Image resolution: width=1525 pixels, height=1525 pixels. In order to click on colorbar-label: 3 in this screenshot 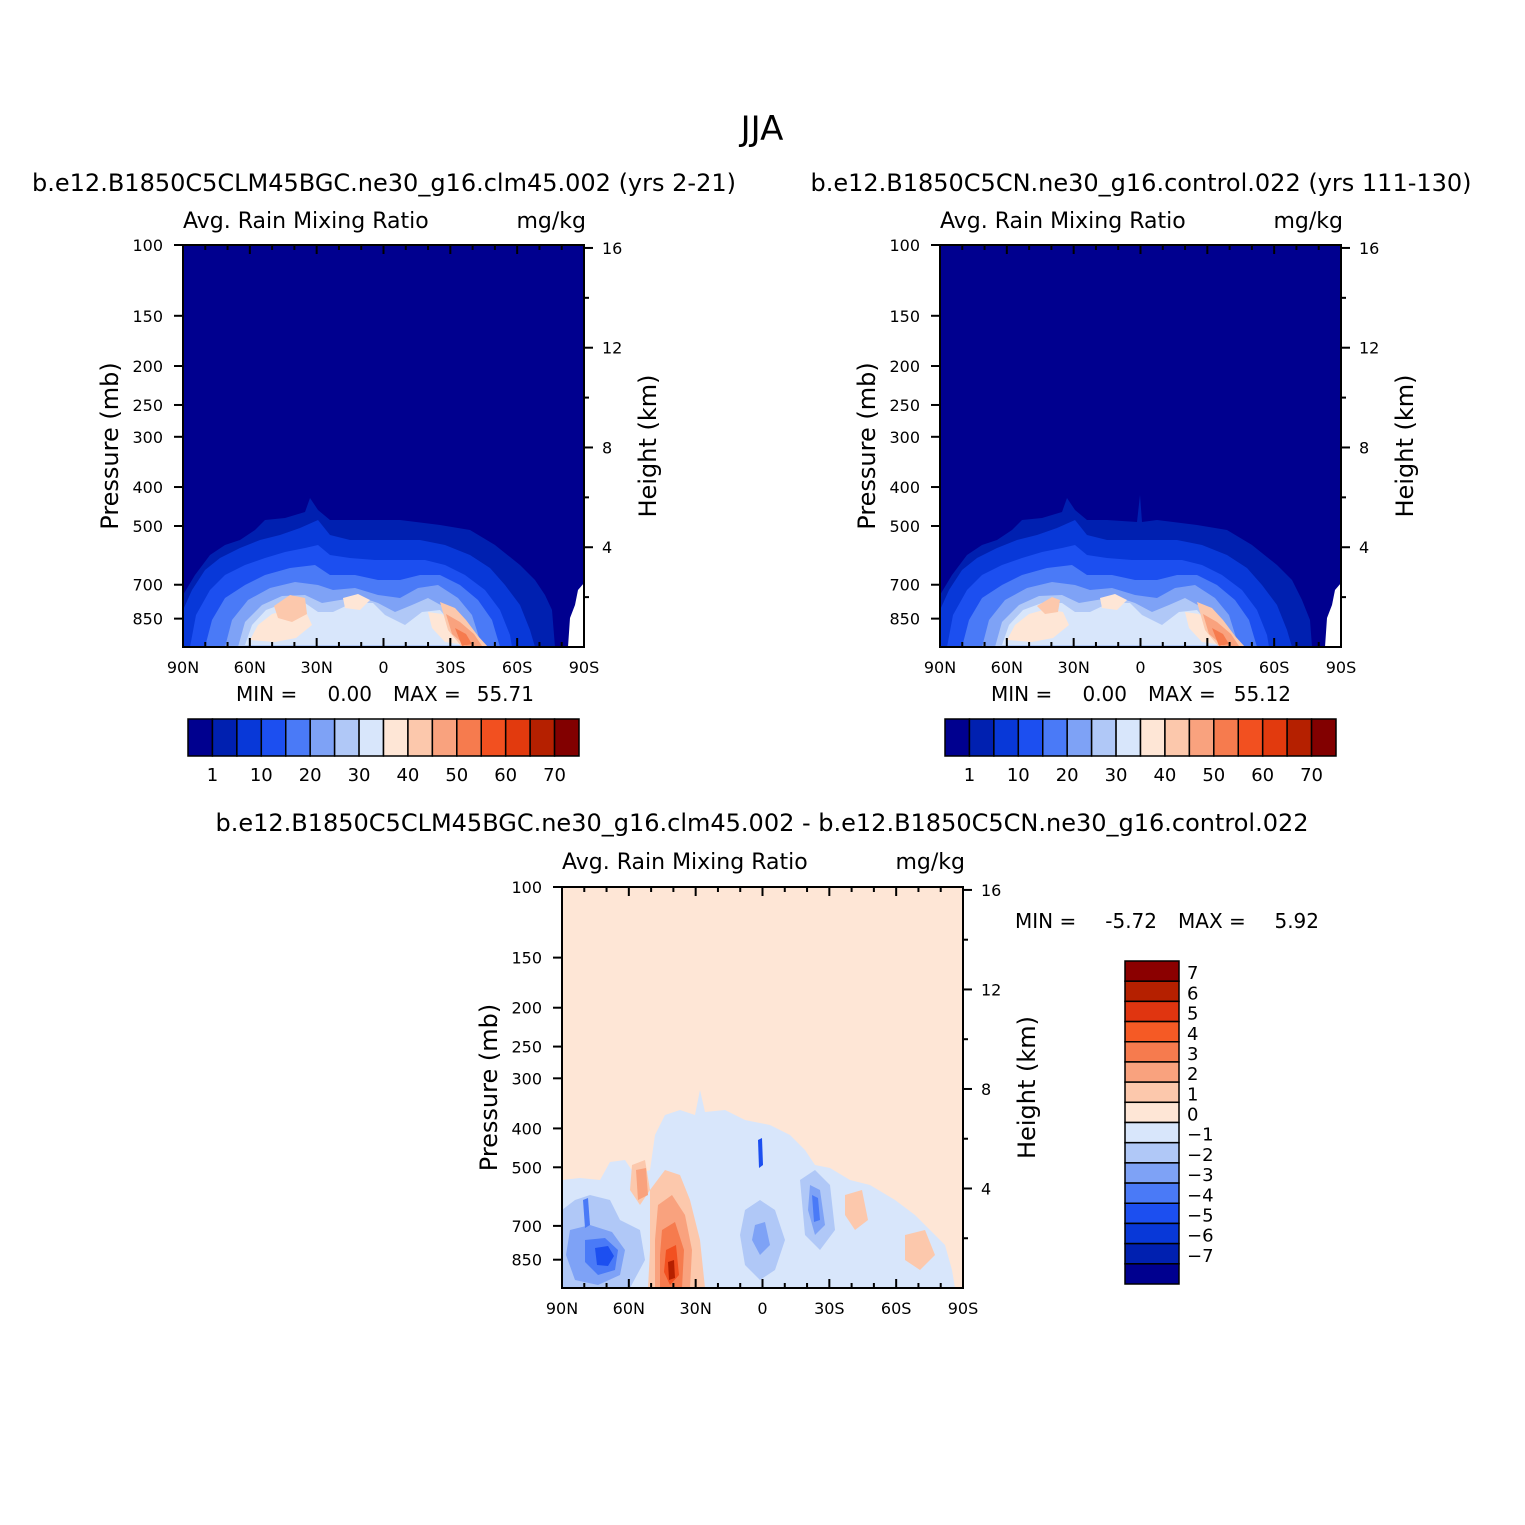, I will do `click(1192, 1054)`.